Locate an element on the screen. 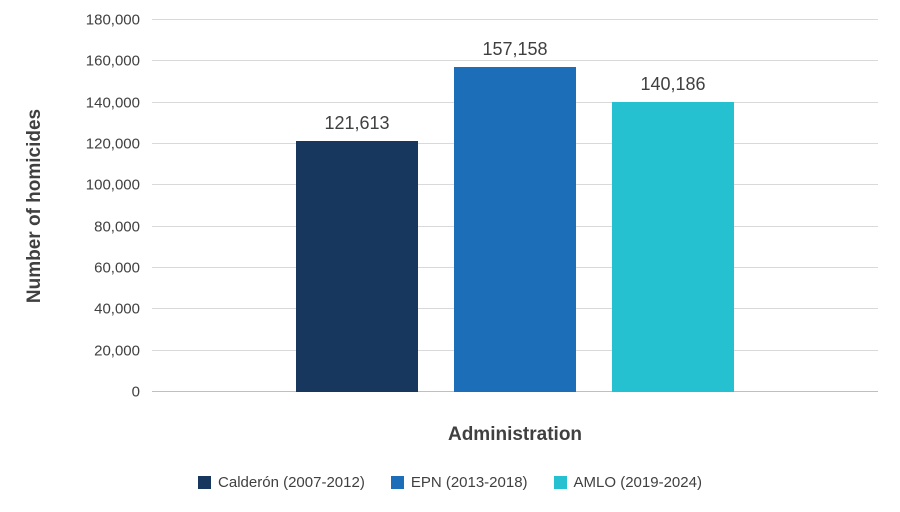 The image size is (900, 512). legend-item-label: AMLO (2019-2024) is located at coordinates (637, 482).